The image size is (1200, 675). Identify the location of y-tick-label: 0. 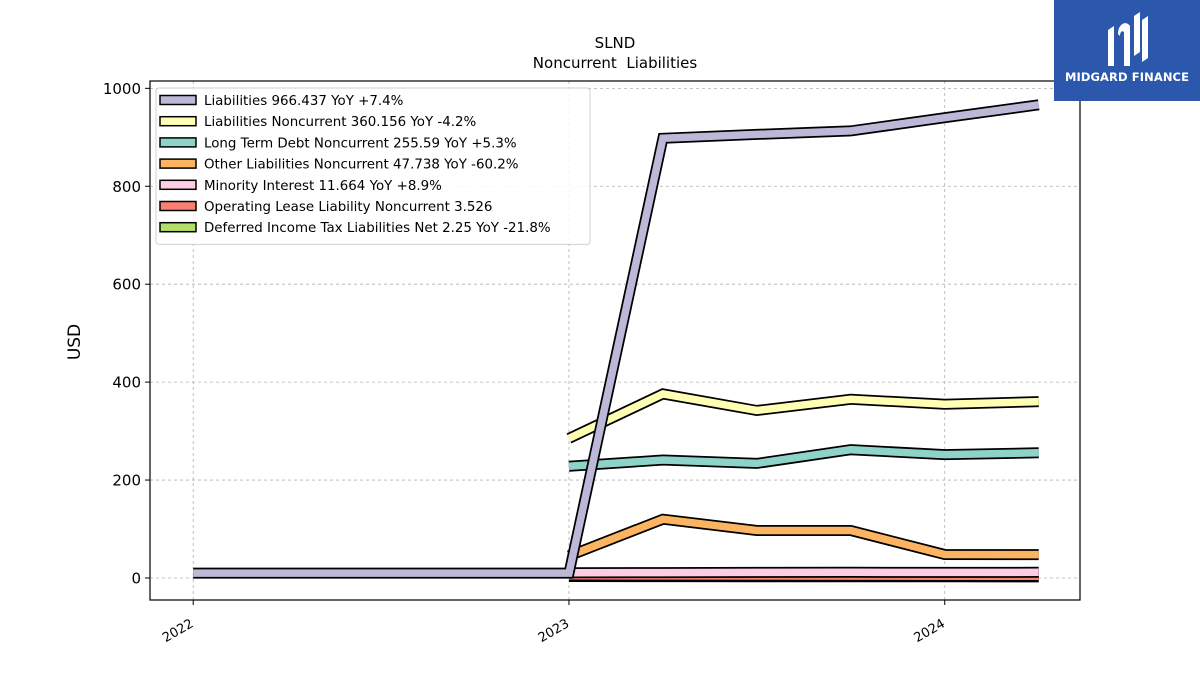
(136, 578).